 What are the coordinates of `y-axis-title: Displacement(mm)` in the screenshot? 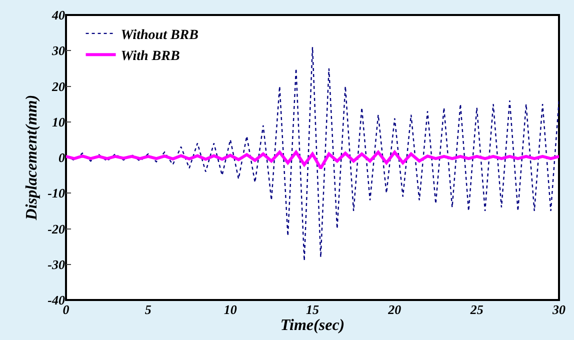 It's located at (32, 158).